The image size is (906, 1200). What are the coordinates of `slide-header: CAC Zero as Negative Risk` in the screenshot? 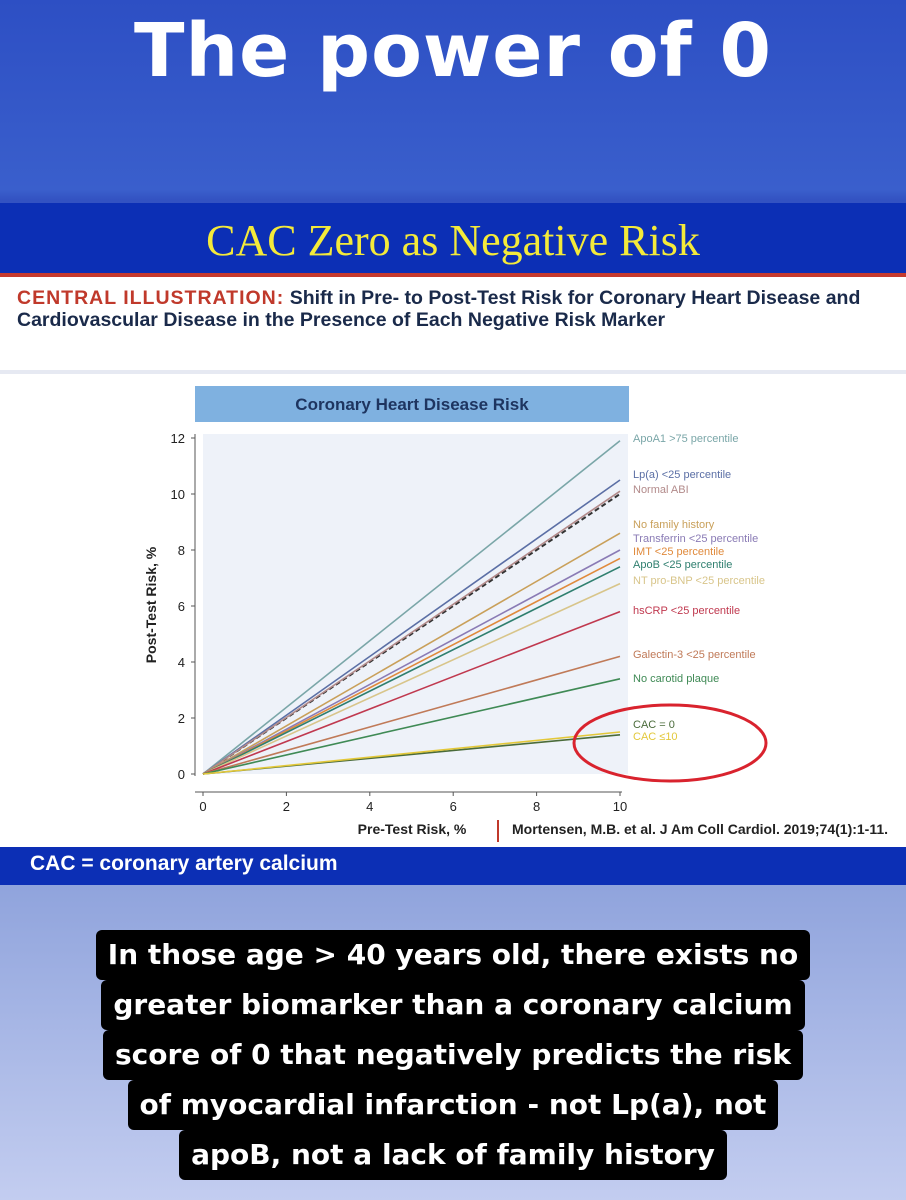 It's located at (453, 238).